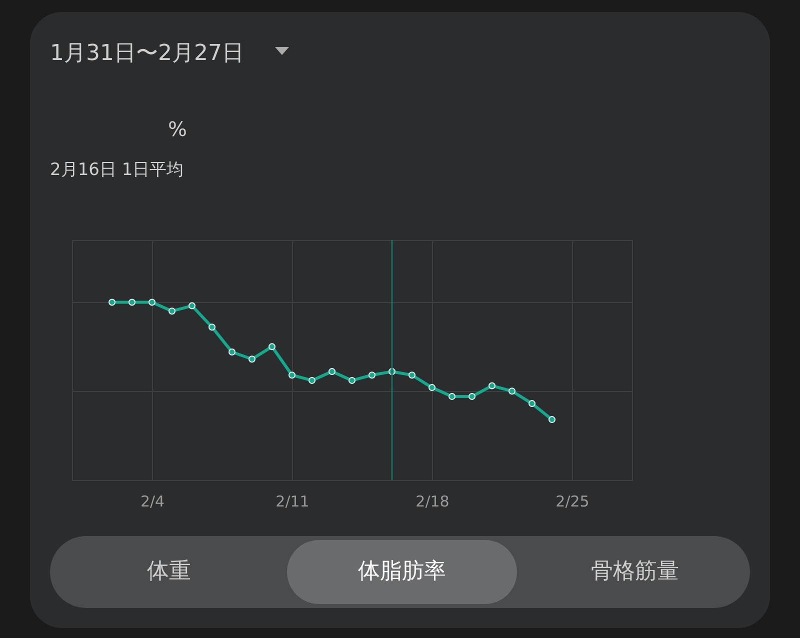 This screenshot has width=800, height=638. What do you see at coordinates (147, 54) in the screenshot?
I see `chart-title: 1月31日〜2月27日` at bounding box center [147, 54].